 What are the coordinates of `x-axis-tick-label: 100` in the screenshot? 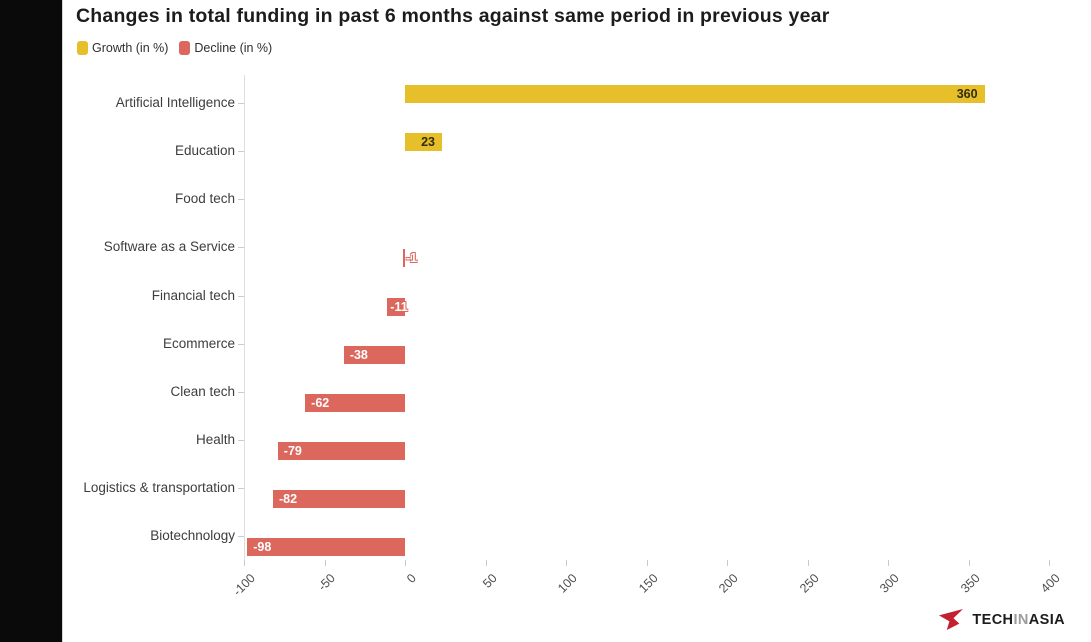 It's located at (567, 583).